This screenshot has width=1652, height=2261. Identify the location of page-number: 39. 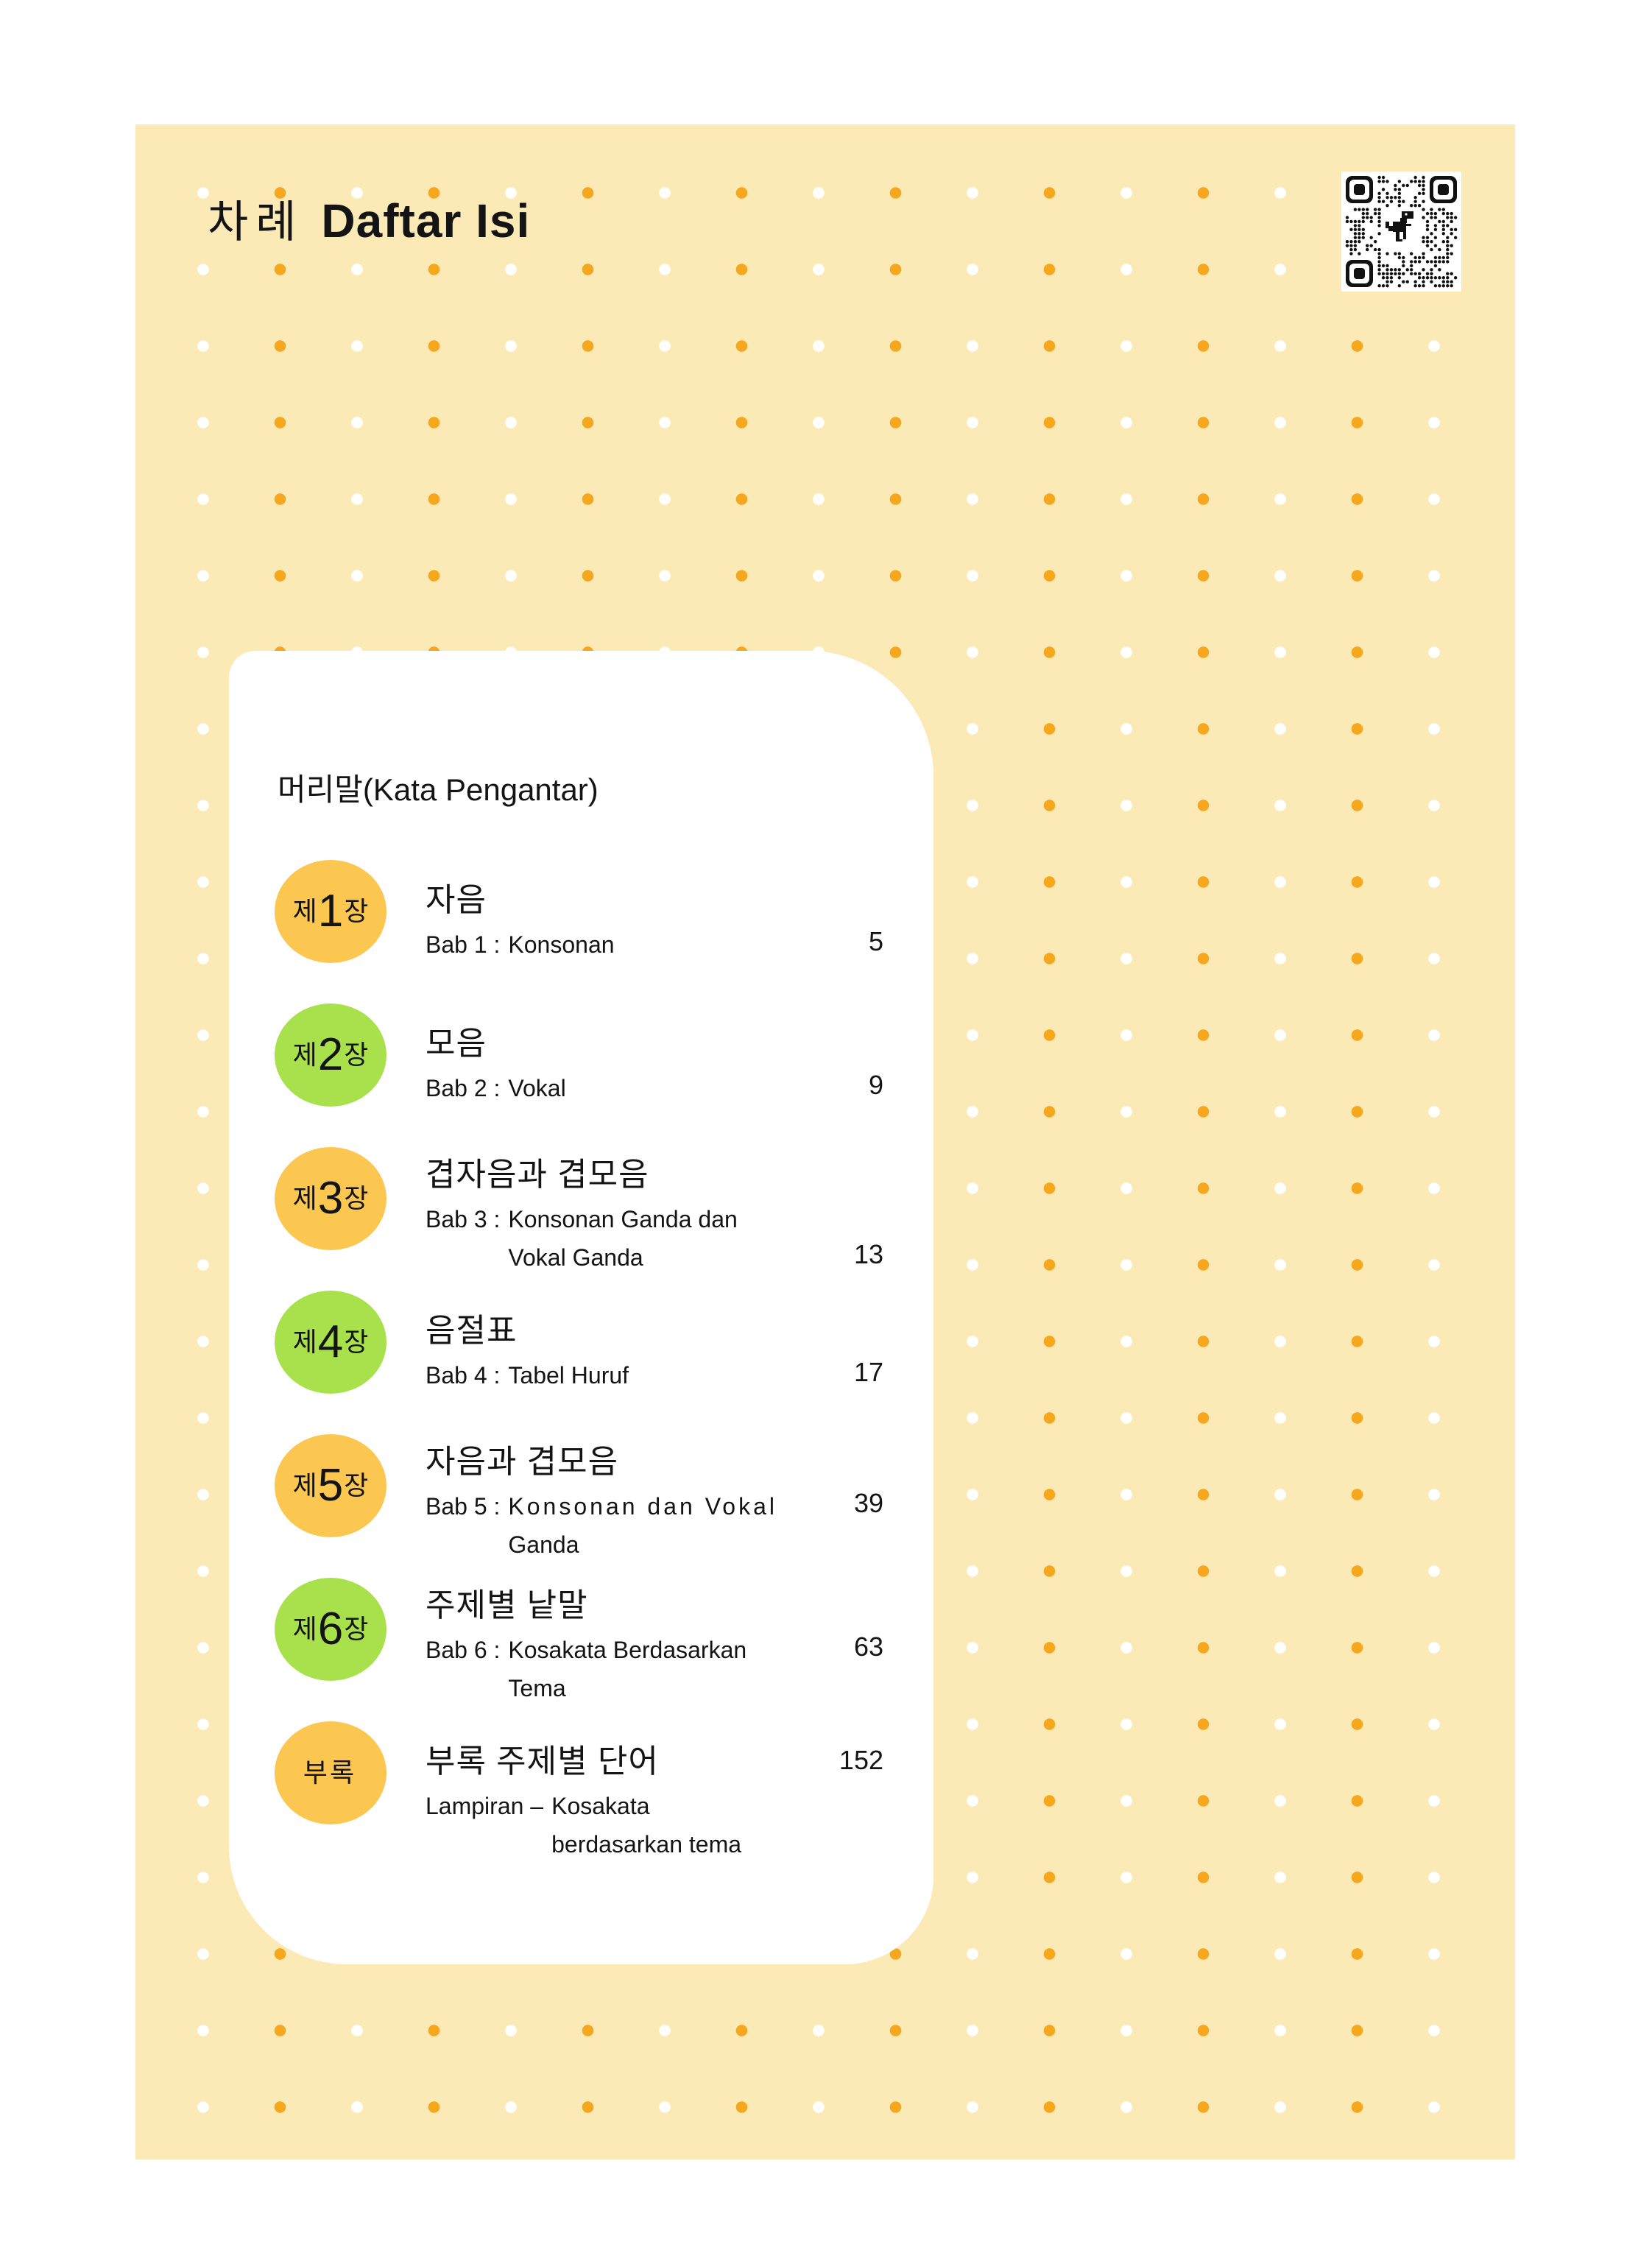
(868, 1503).